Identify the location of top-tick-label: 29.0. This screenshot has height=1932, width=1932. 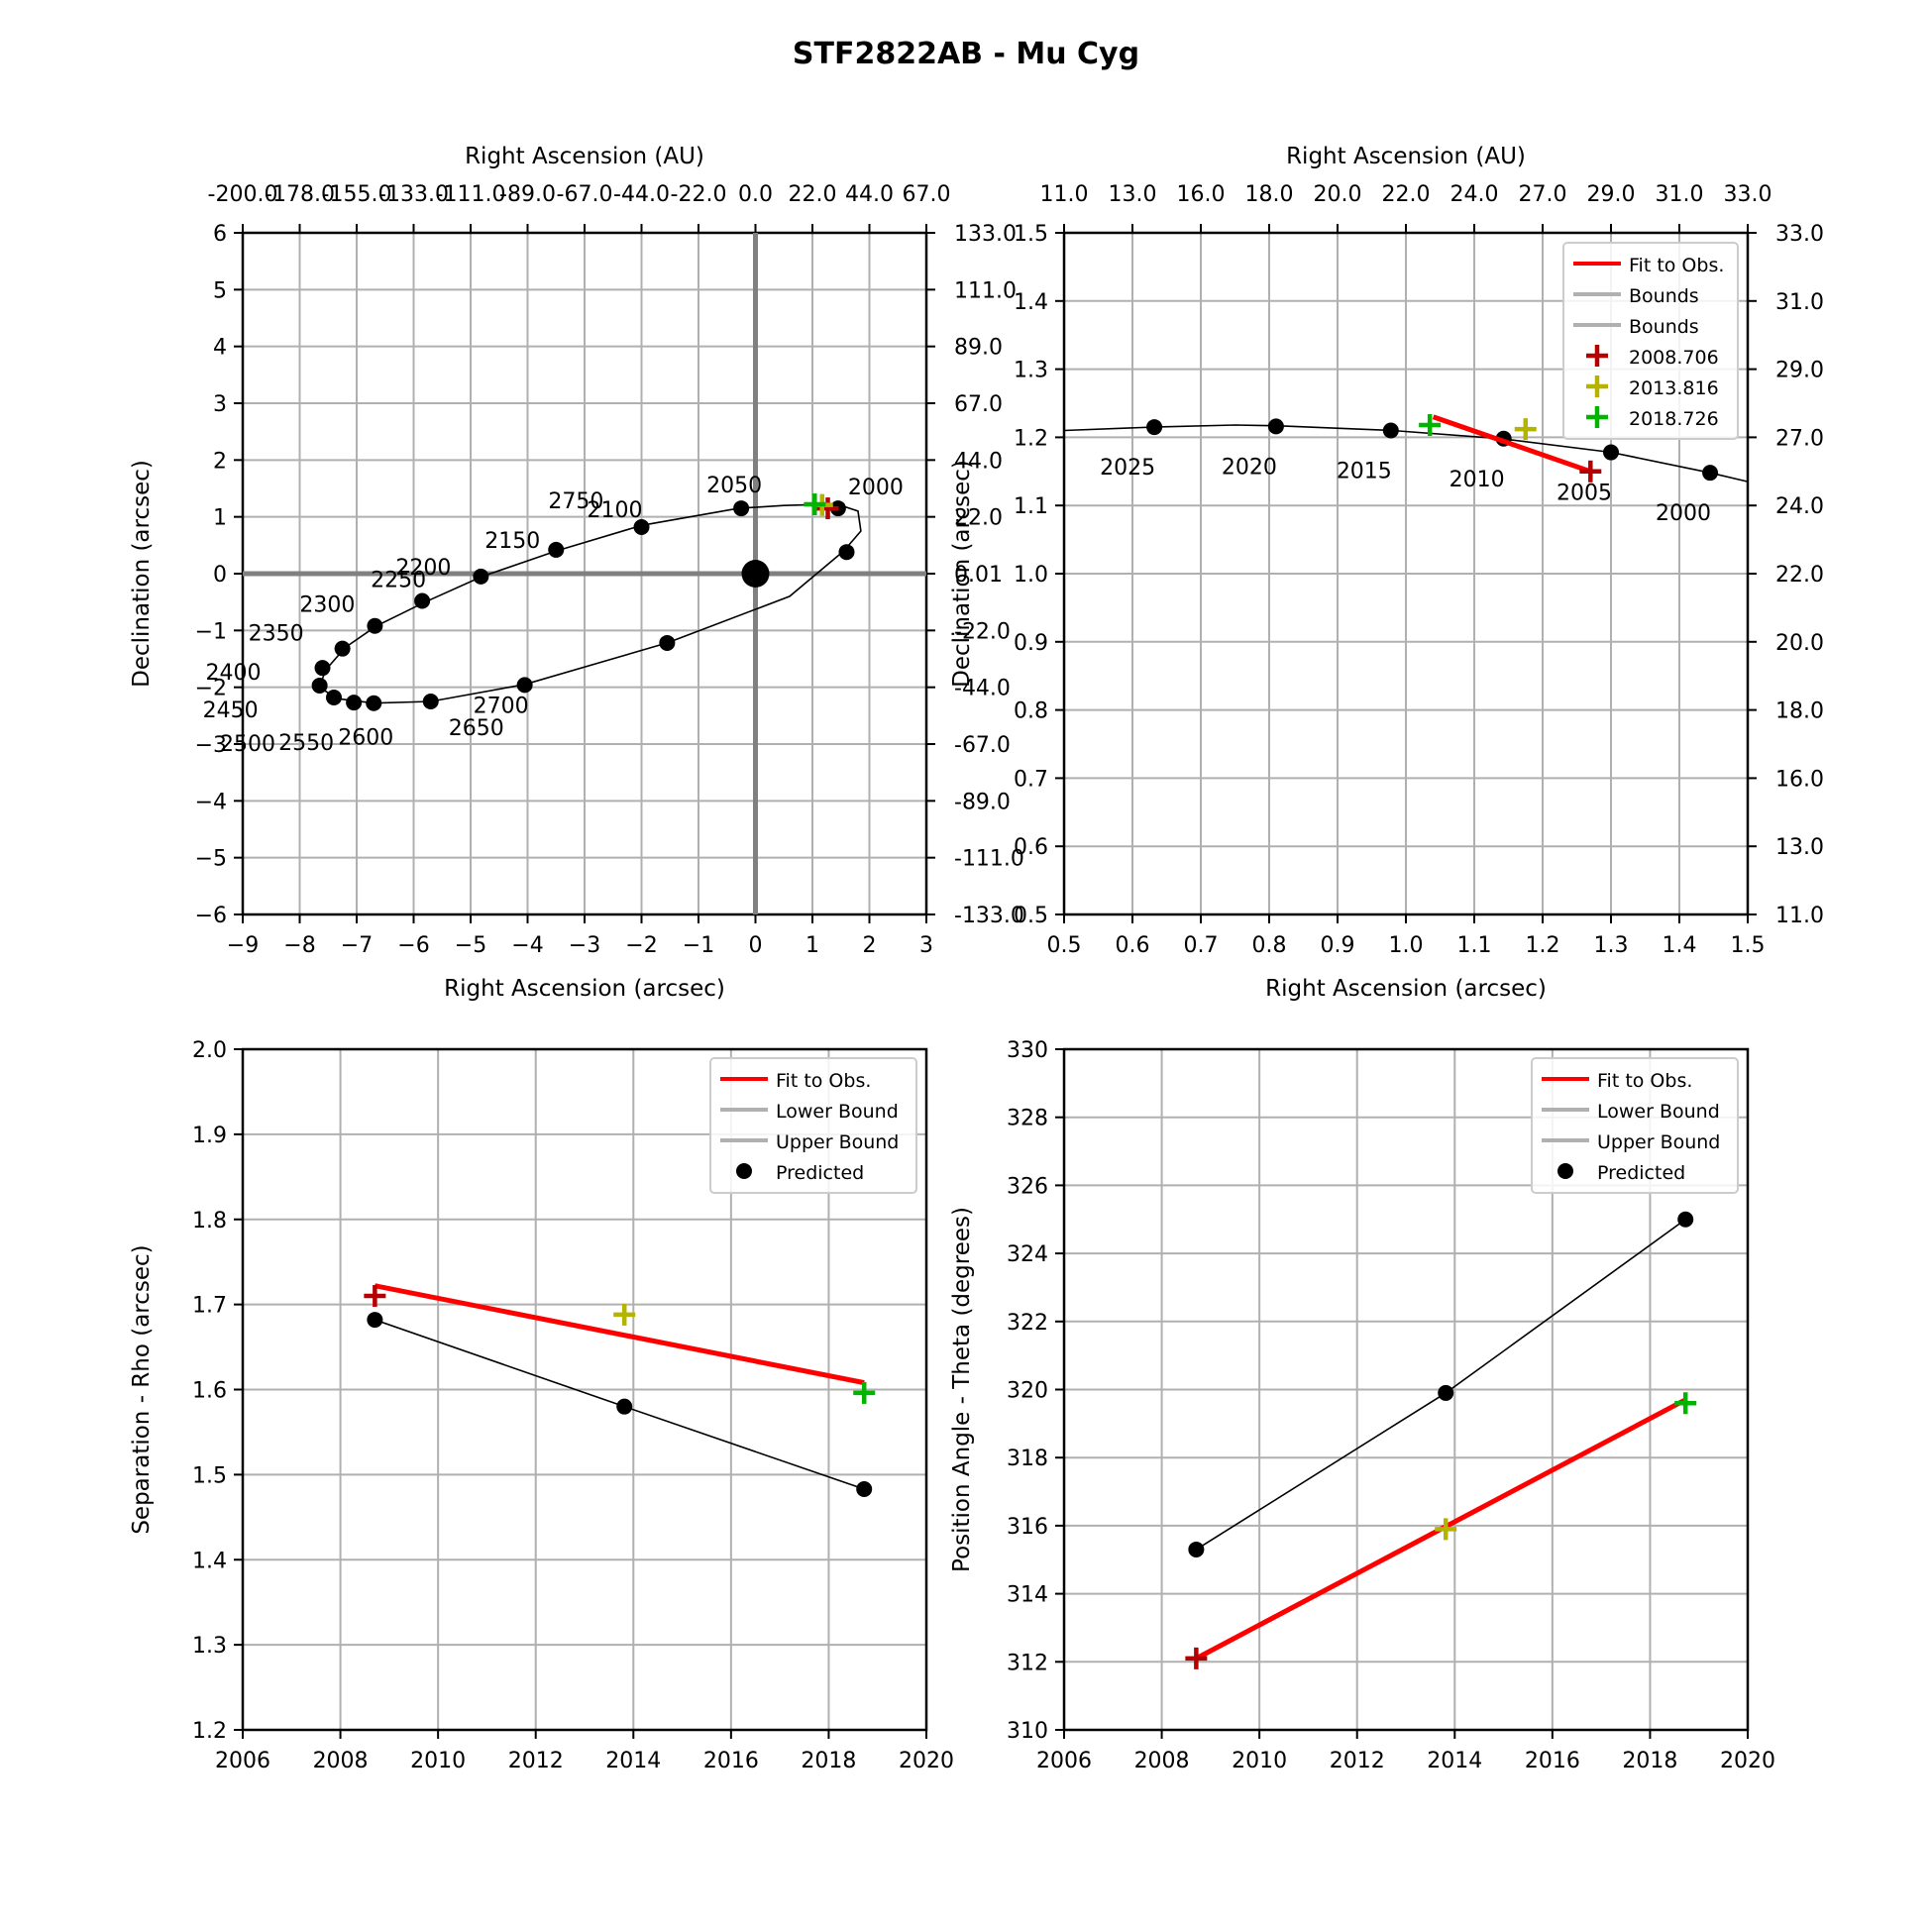
(1612, 194).